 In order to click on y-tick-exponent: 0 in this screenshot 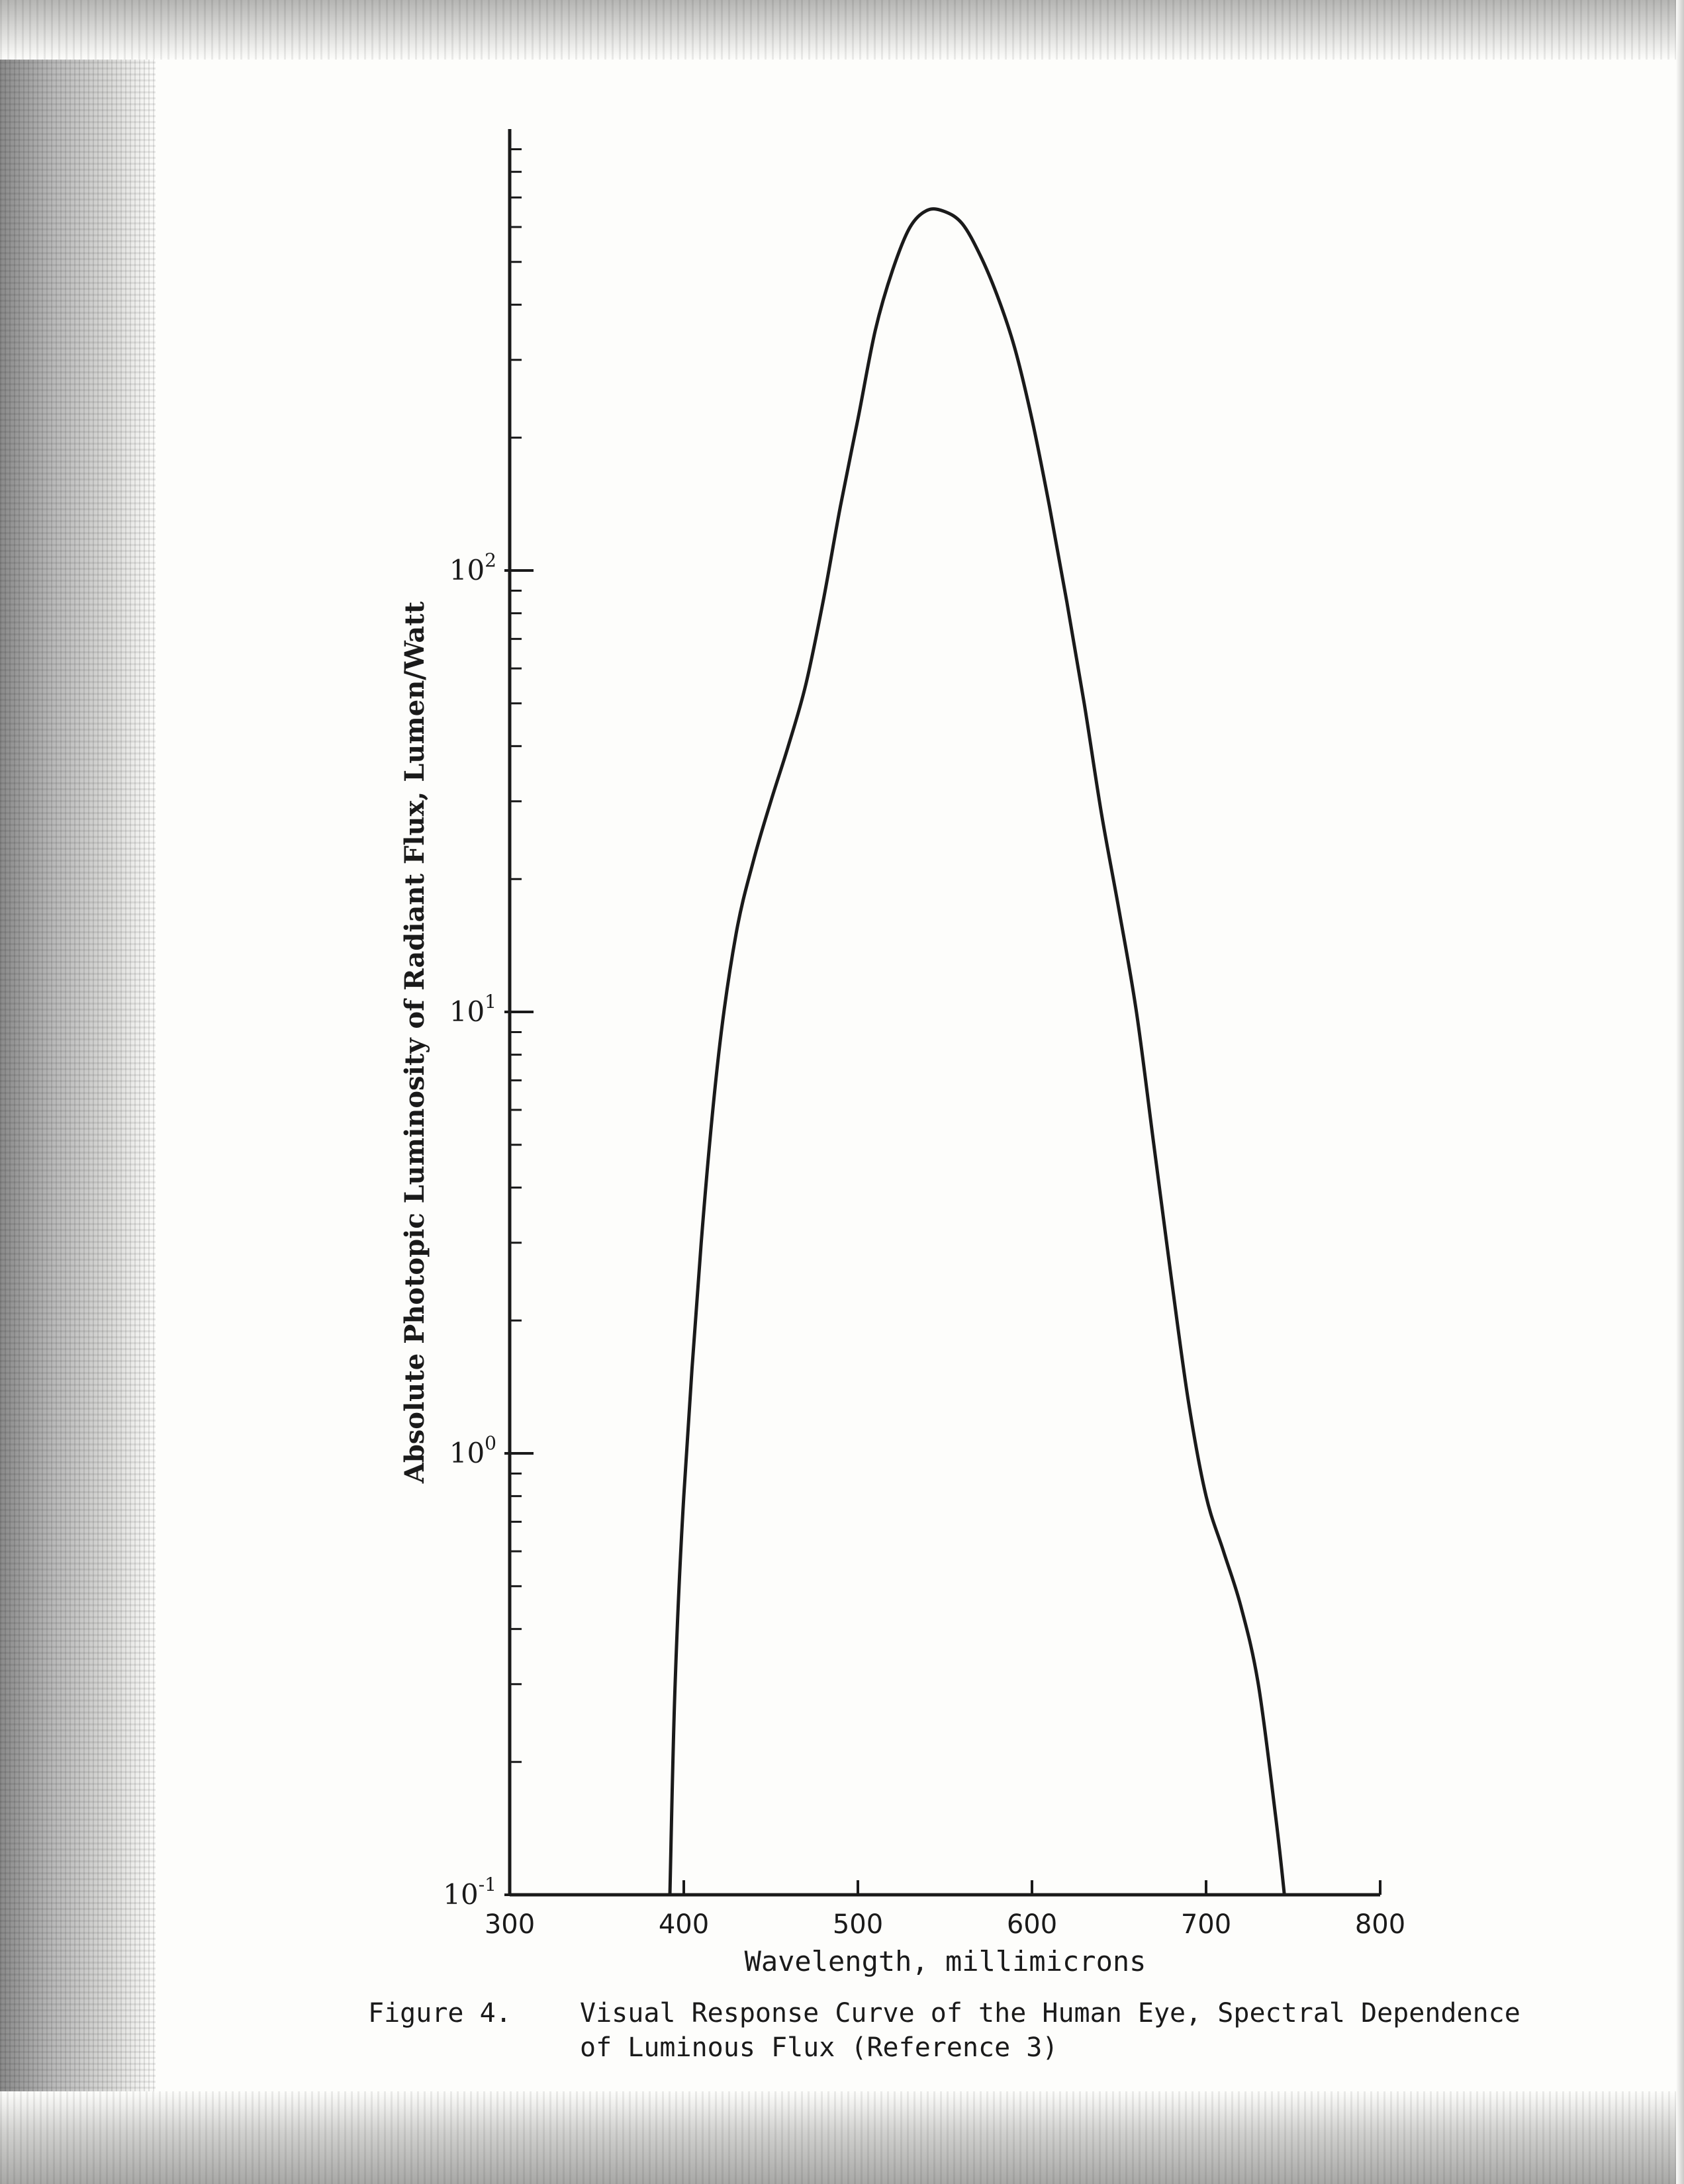, I will do `click(490, 1443)`.